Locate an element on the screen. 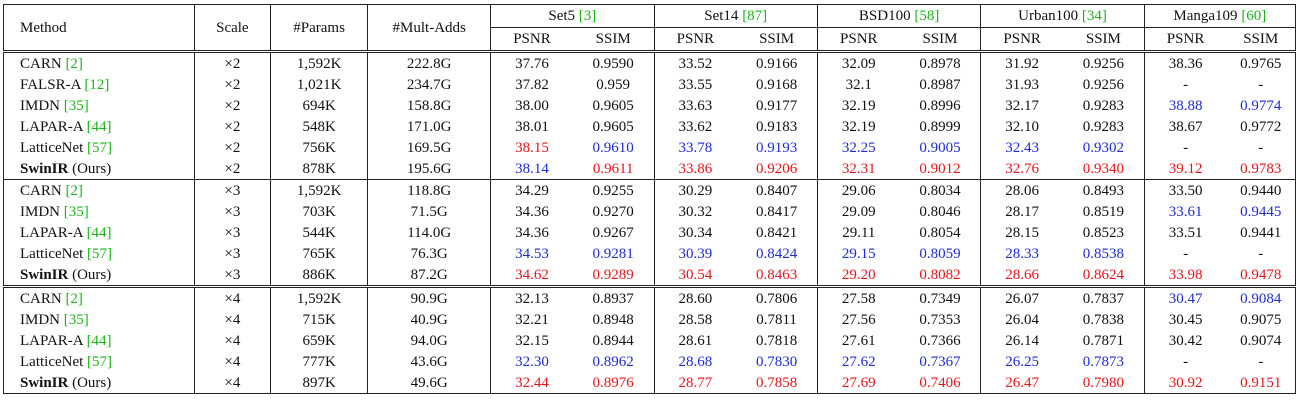 This screenshot has height=404, width=1299. psnr-value: 34.53 is located at coordinates (532, 253).